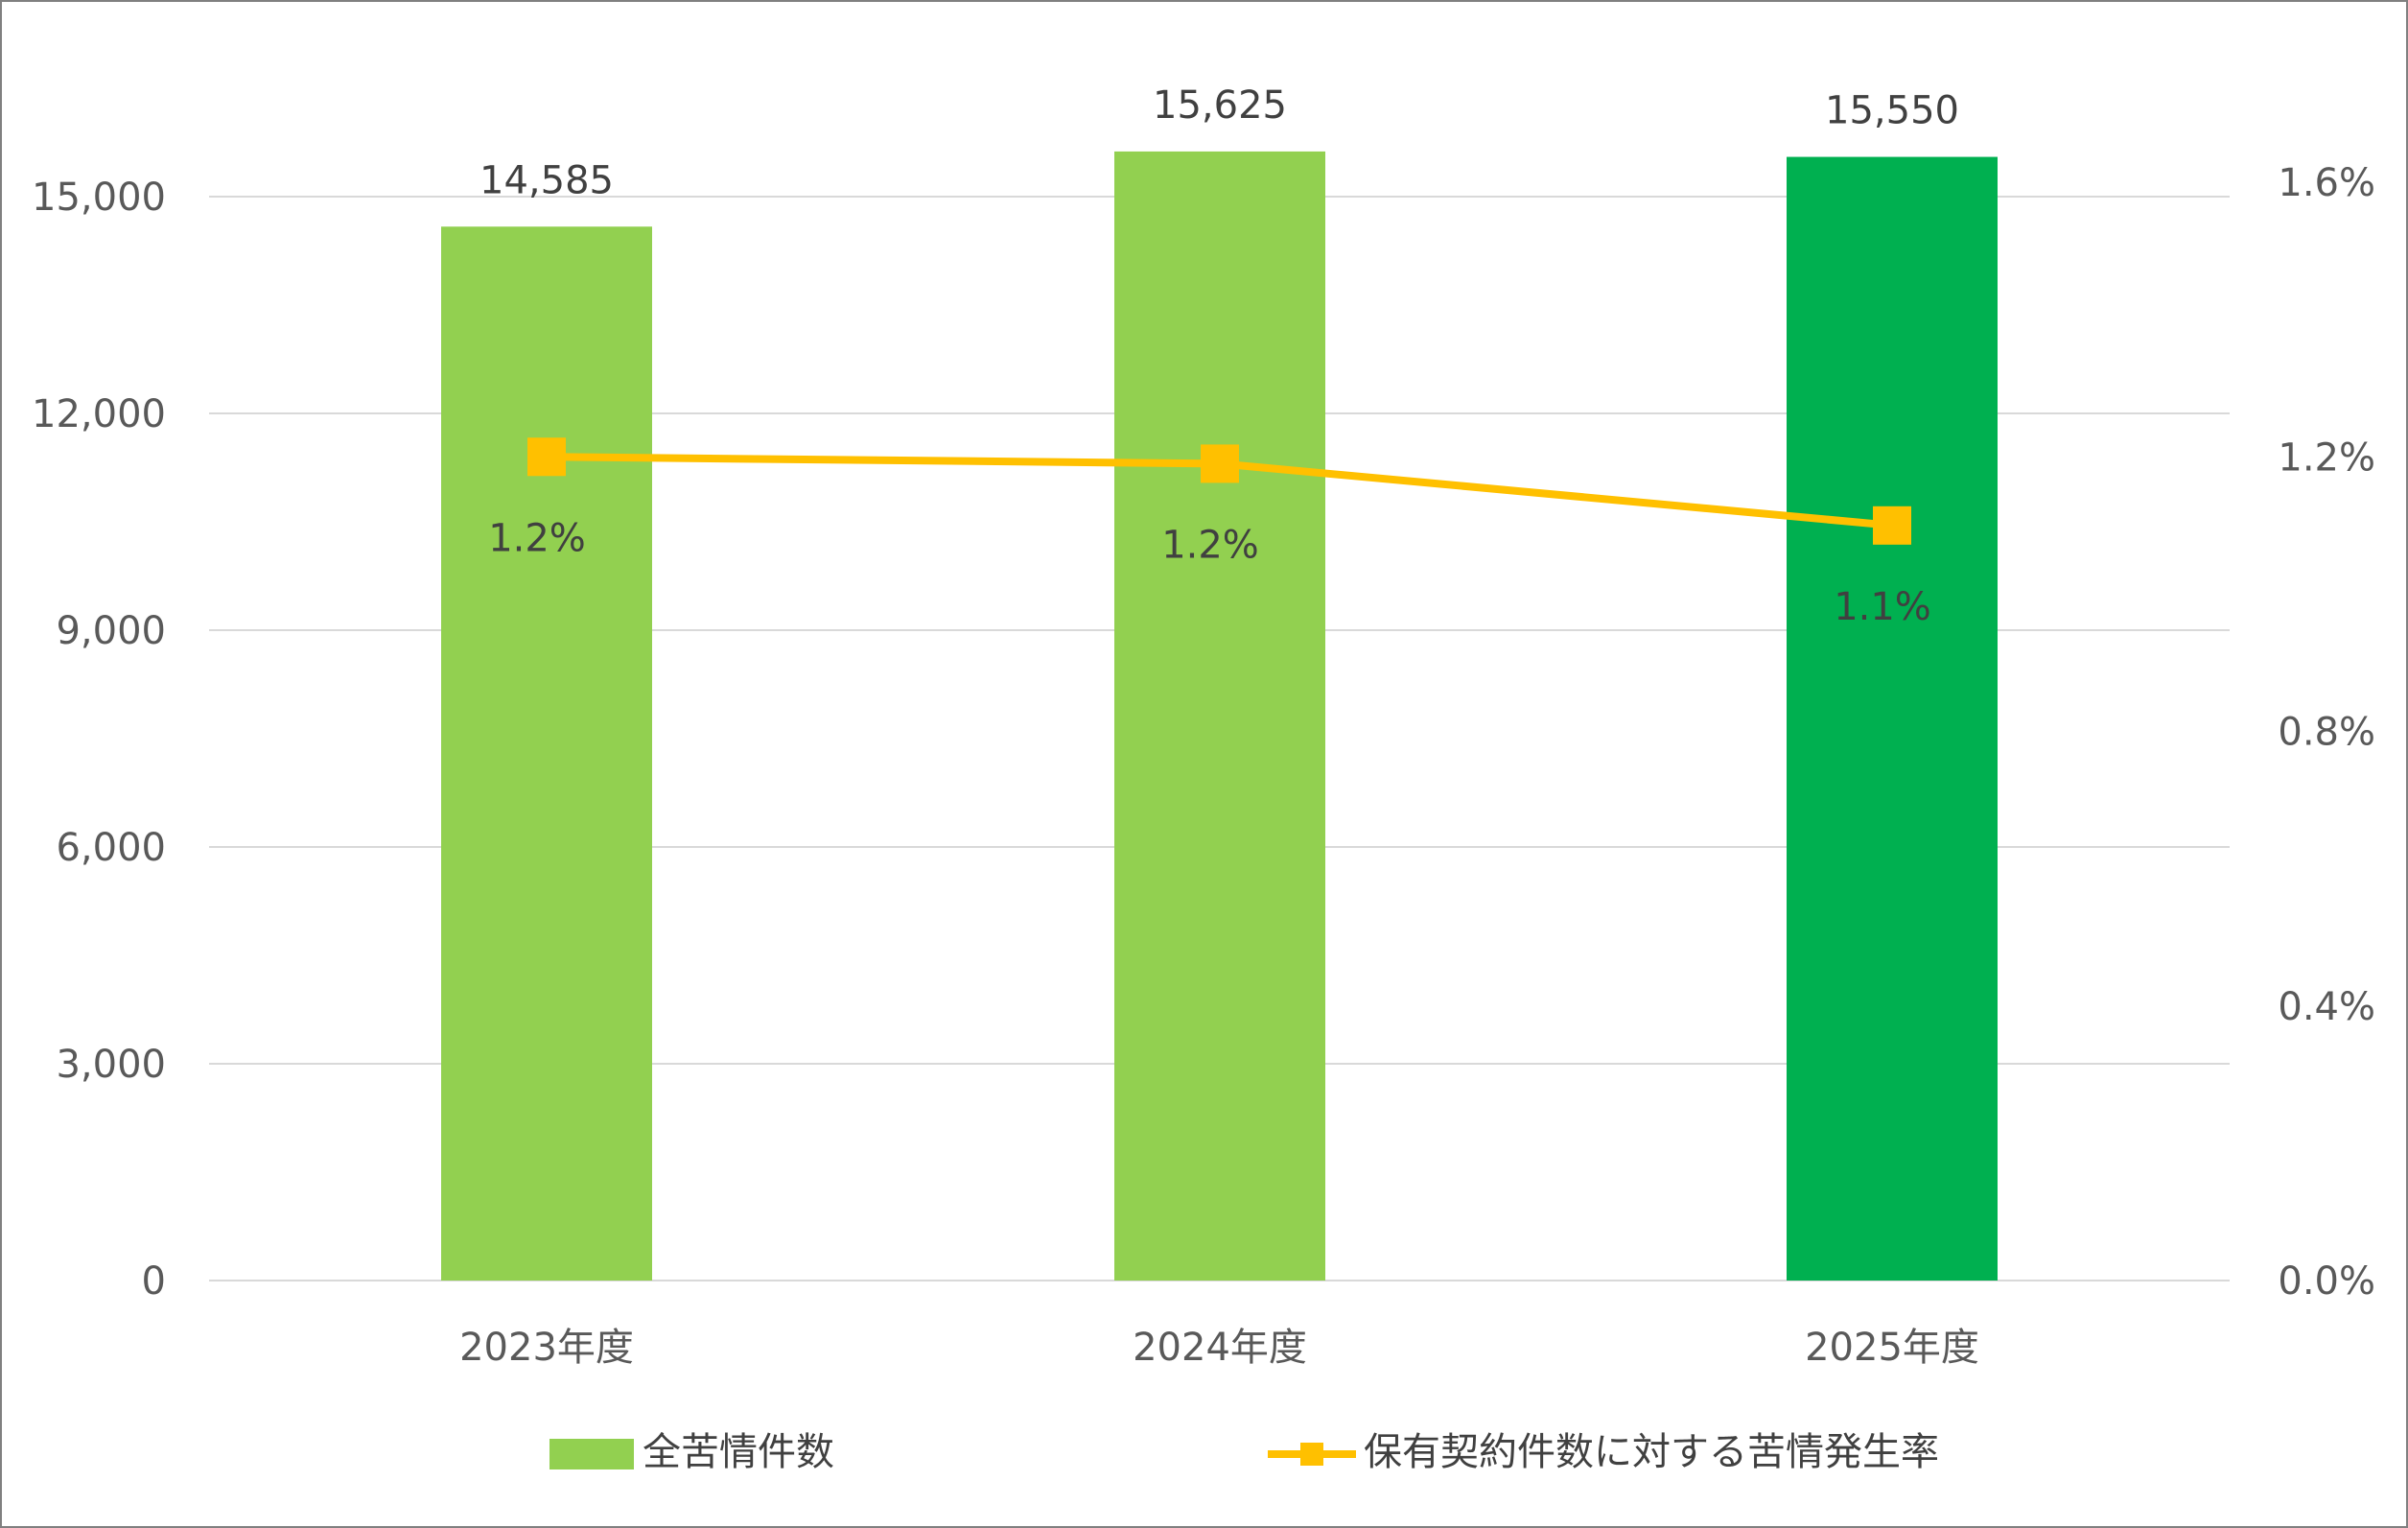 The height and width of the screenshot is (1528, 2408). Describe the element at coordinates (2326, 183) in the screenshot. I see `y-right-tick-label: 1.6%` at that location.